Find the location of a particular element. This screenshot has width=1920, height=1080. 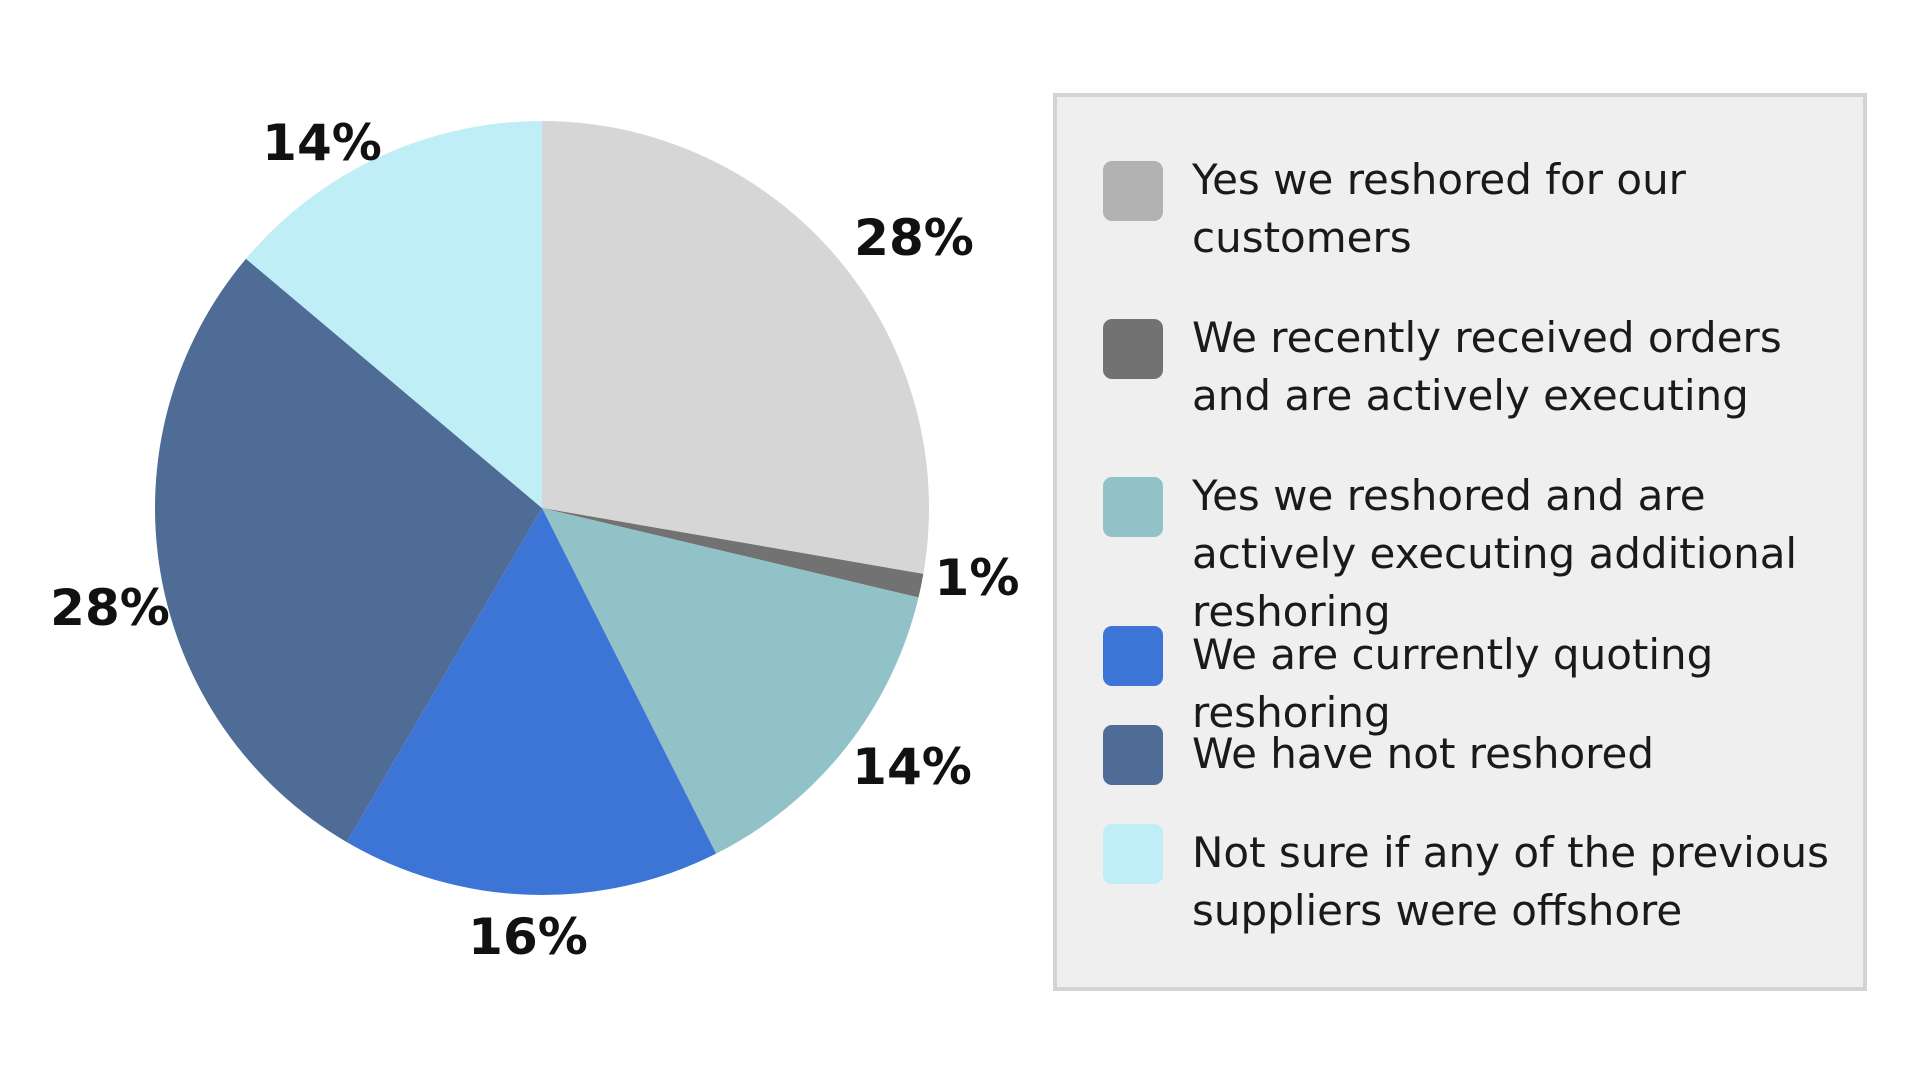

slice-have-not-reshored is located at coordinates (348, 550).